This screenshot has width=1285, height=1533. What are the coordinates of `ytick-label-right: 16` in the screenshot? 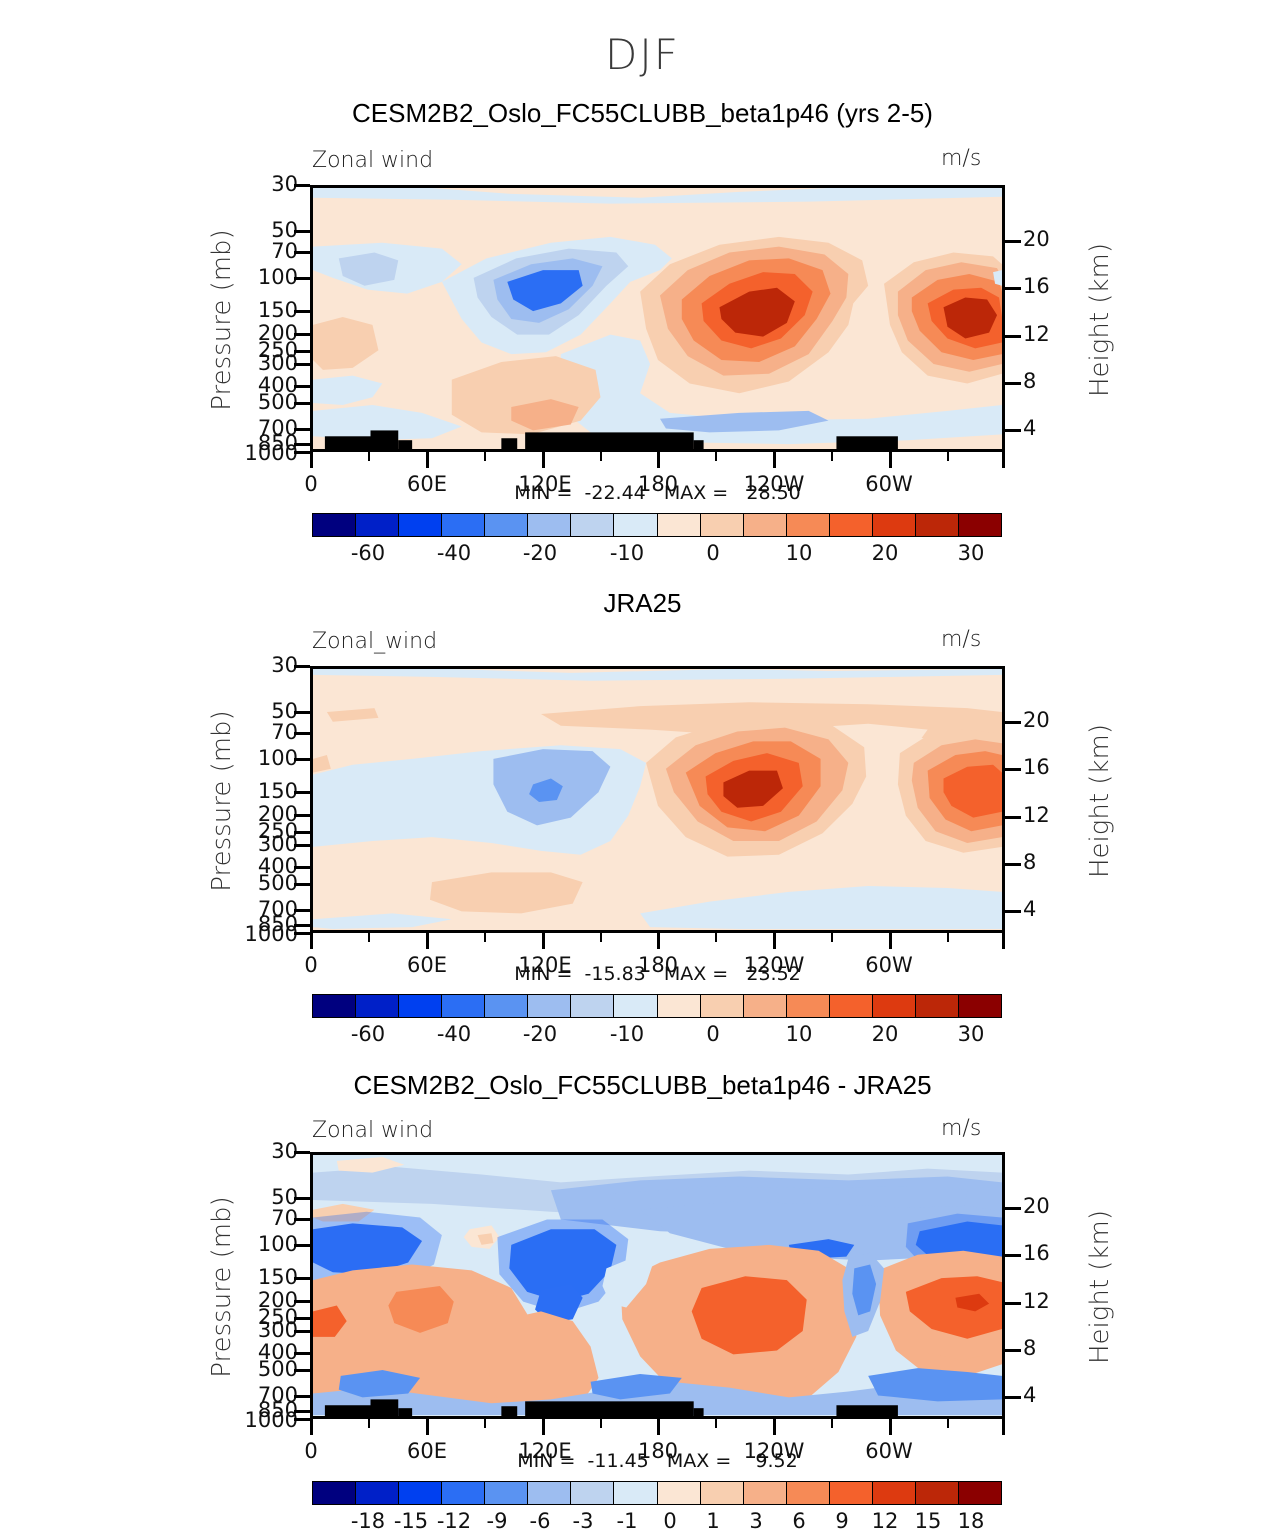 It's located at (1036, 1253).